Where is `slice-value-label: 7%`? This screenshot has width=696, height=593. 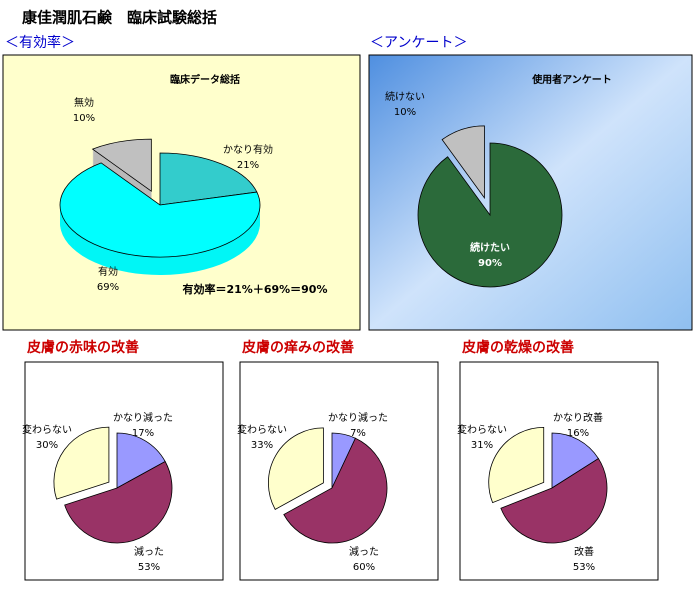
slice-value-label: 7% is located at coordinates (358, 433).